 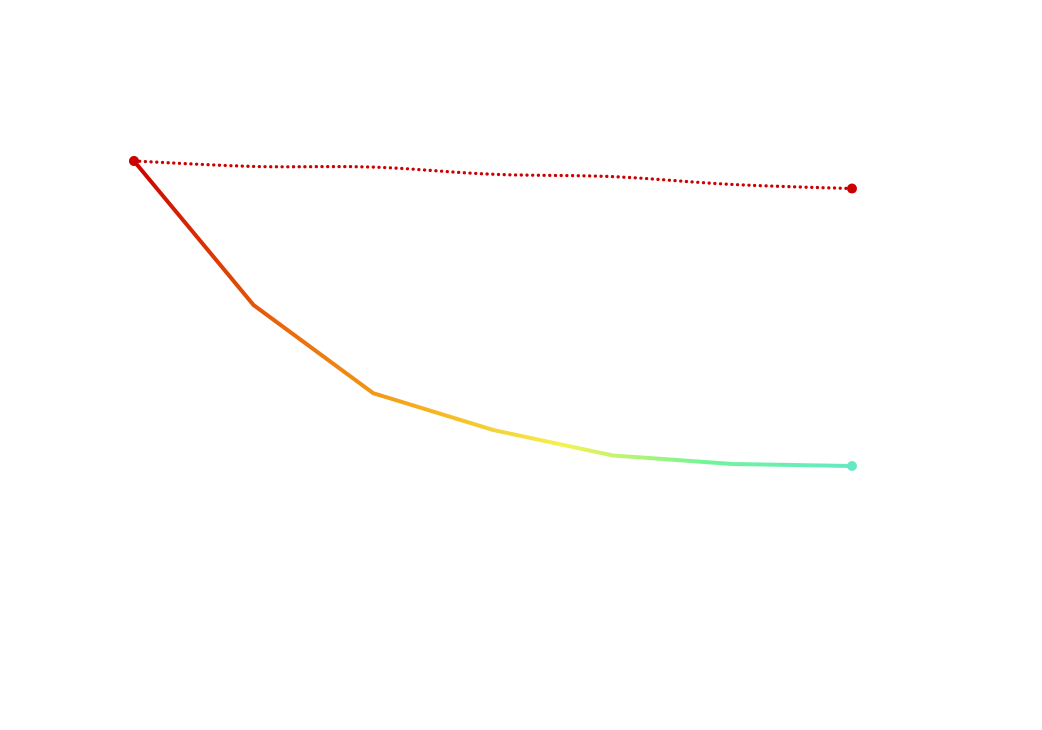 I want to click on endpoint-marker-start, so click(x=134, y=161).